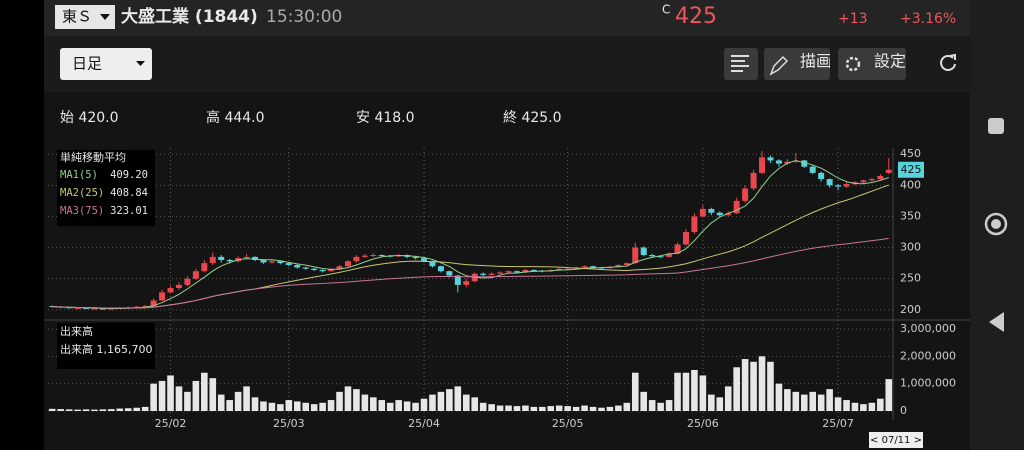  I want to click on indicator-button, so click(741, 64).